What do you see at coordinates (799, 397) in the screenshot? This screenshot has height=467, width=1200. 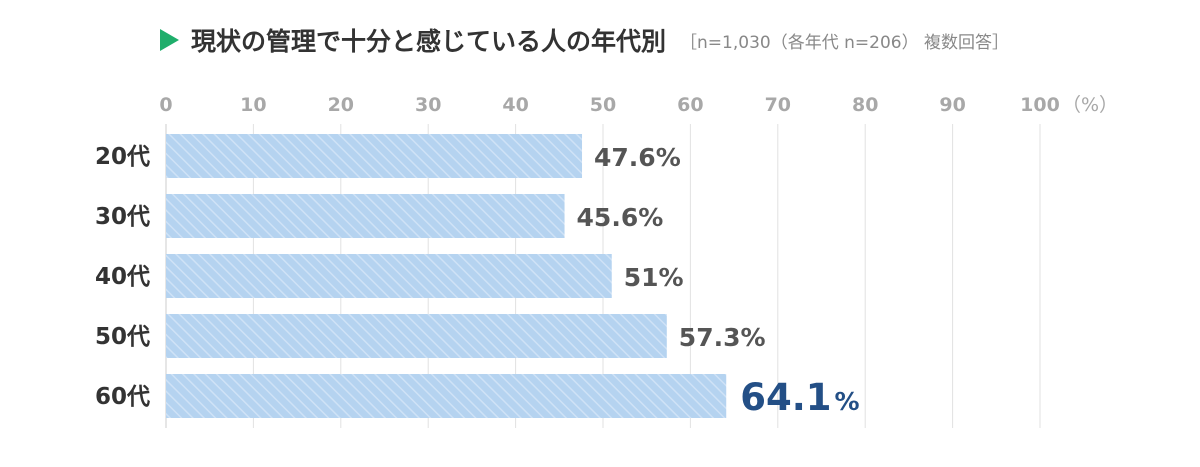 I see `value-label-highlight: 64.1%` at bounding box center [799, 397].